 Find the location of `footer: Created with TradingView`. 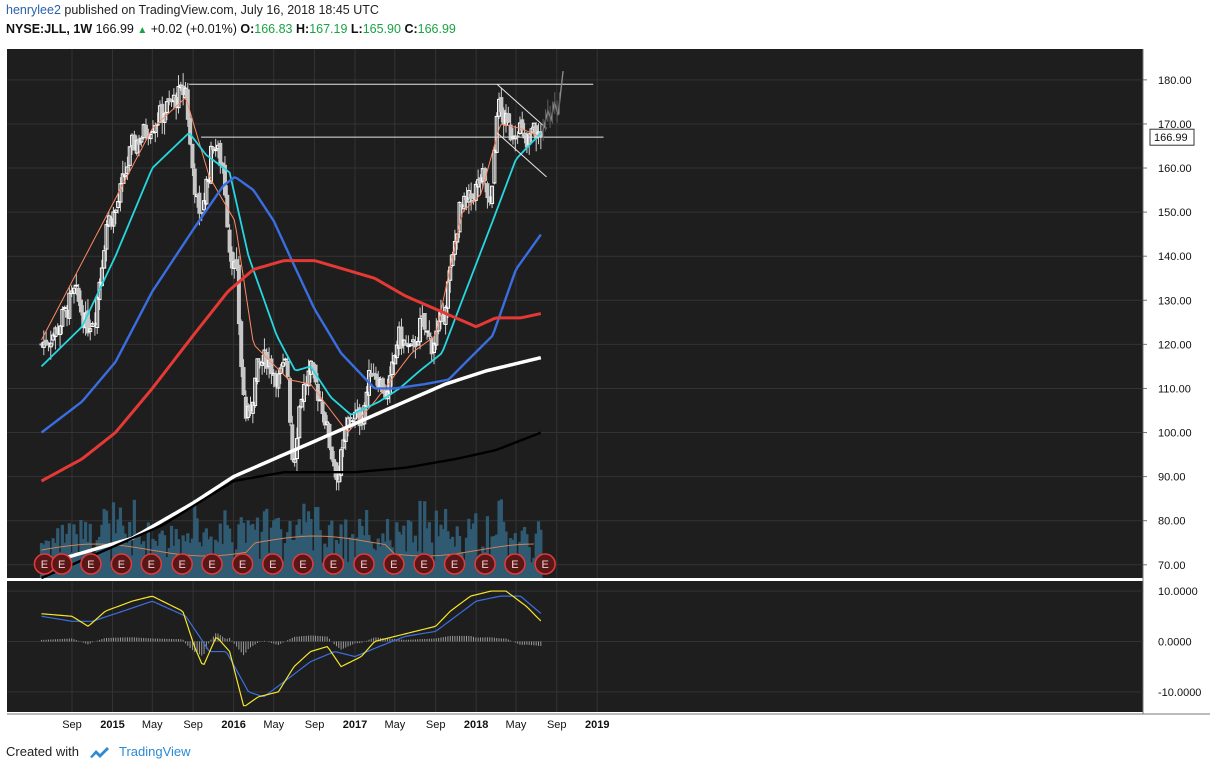

footer: Created with TradingView is located at coordinates (98, 751).